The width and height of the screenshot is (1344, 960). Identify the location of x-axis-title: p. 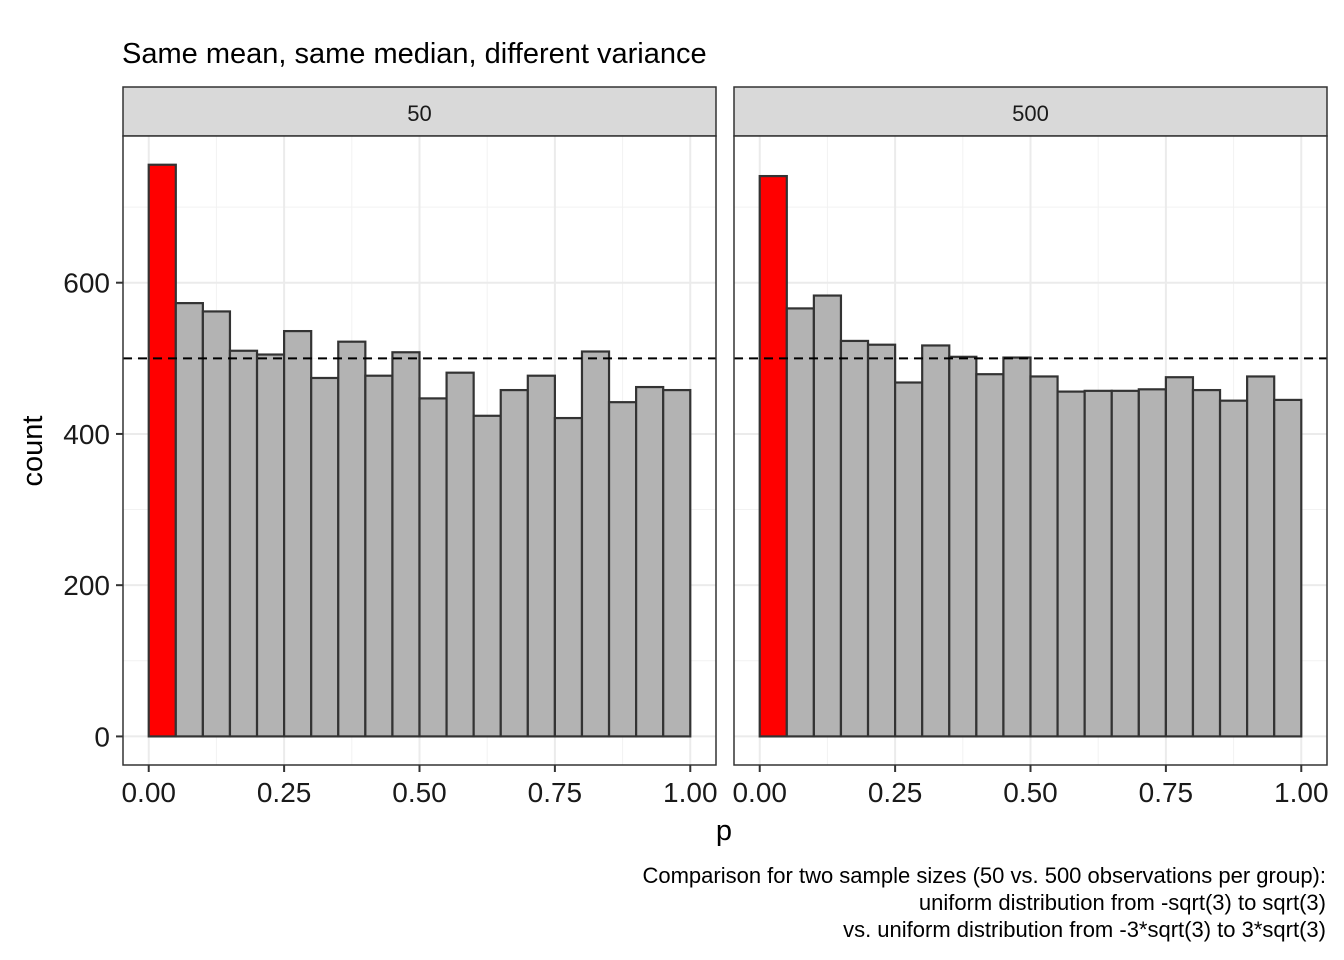
(724, 831).